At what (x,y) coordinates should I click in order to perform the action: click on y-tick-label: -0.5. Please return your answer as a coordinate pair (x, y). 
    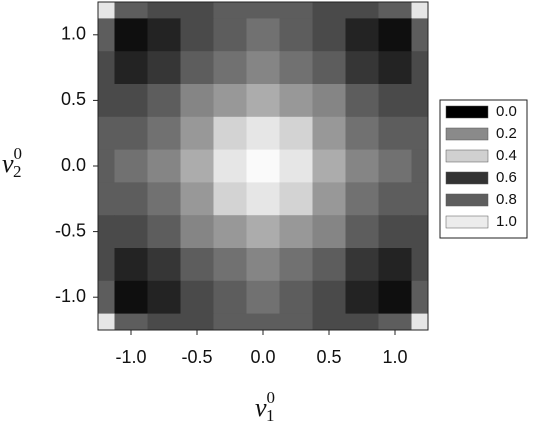
    Looking at the image, I should click on (70, 230).